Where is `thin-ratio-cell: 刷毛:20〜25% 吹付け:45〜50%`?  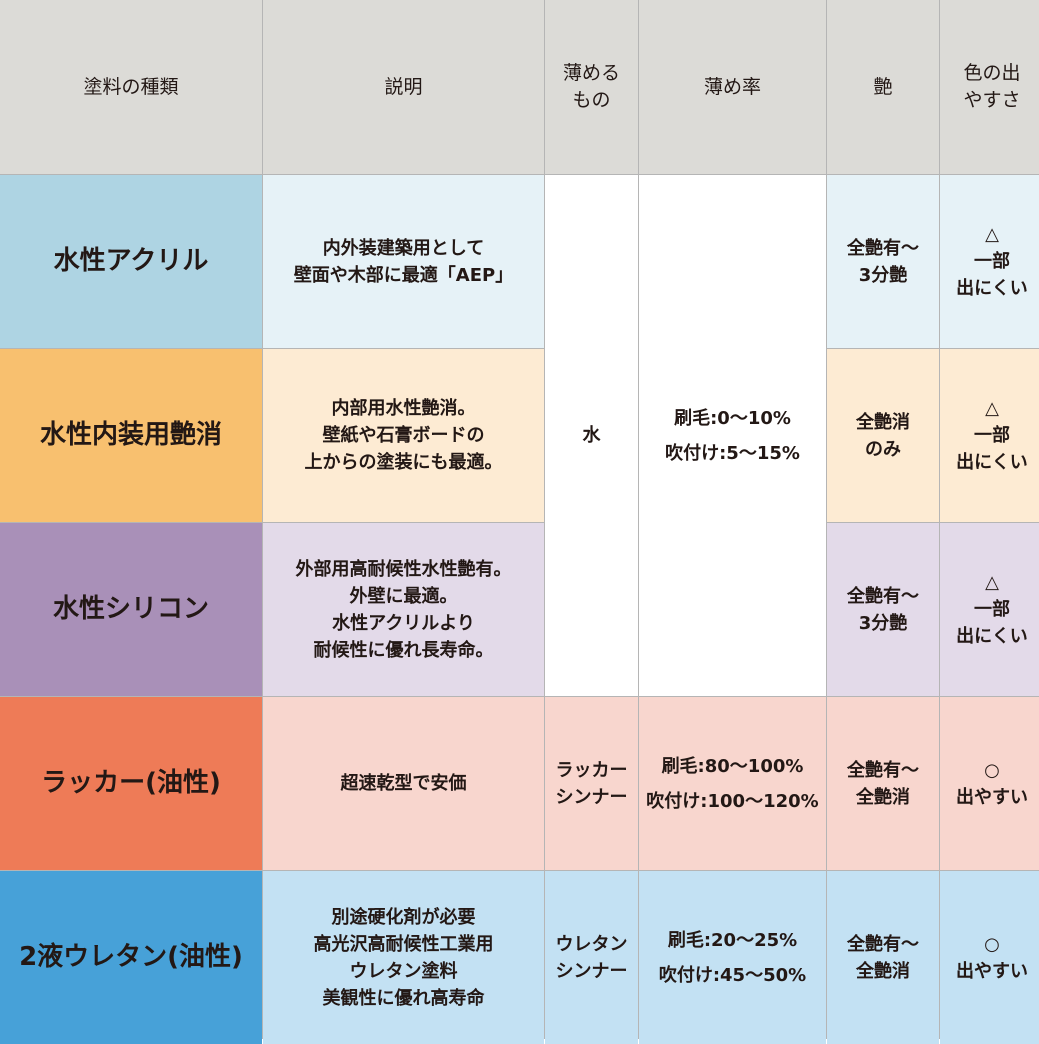 thin-ratio-cell: 刷毛:20〜25% 吹付け:45〜50% is located at coordinates (732, 957).